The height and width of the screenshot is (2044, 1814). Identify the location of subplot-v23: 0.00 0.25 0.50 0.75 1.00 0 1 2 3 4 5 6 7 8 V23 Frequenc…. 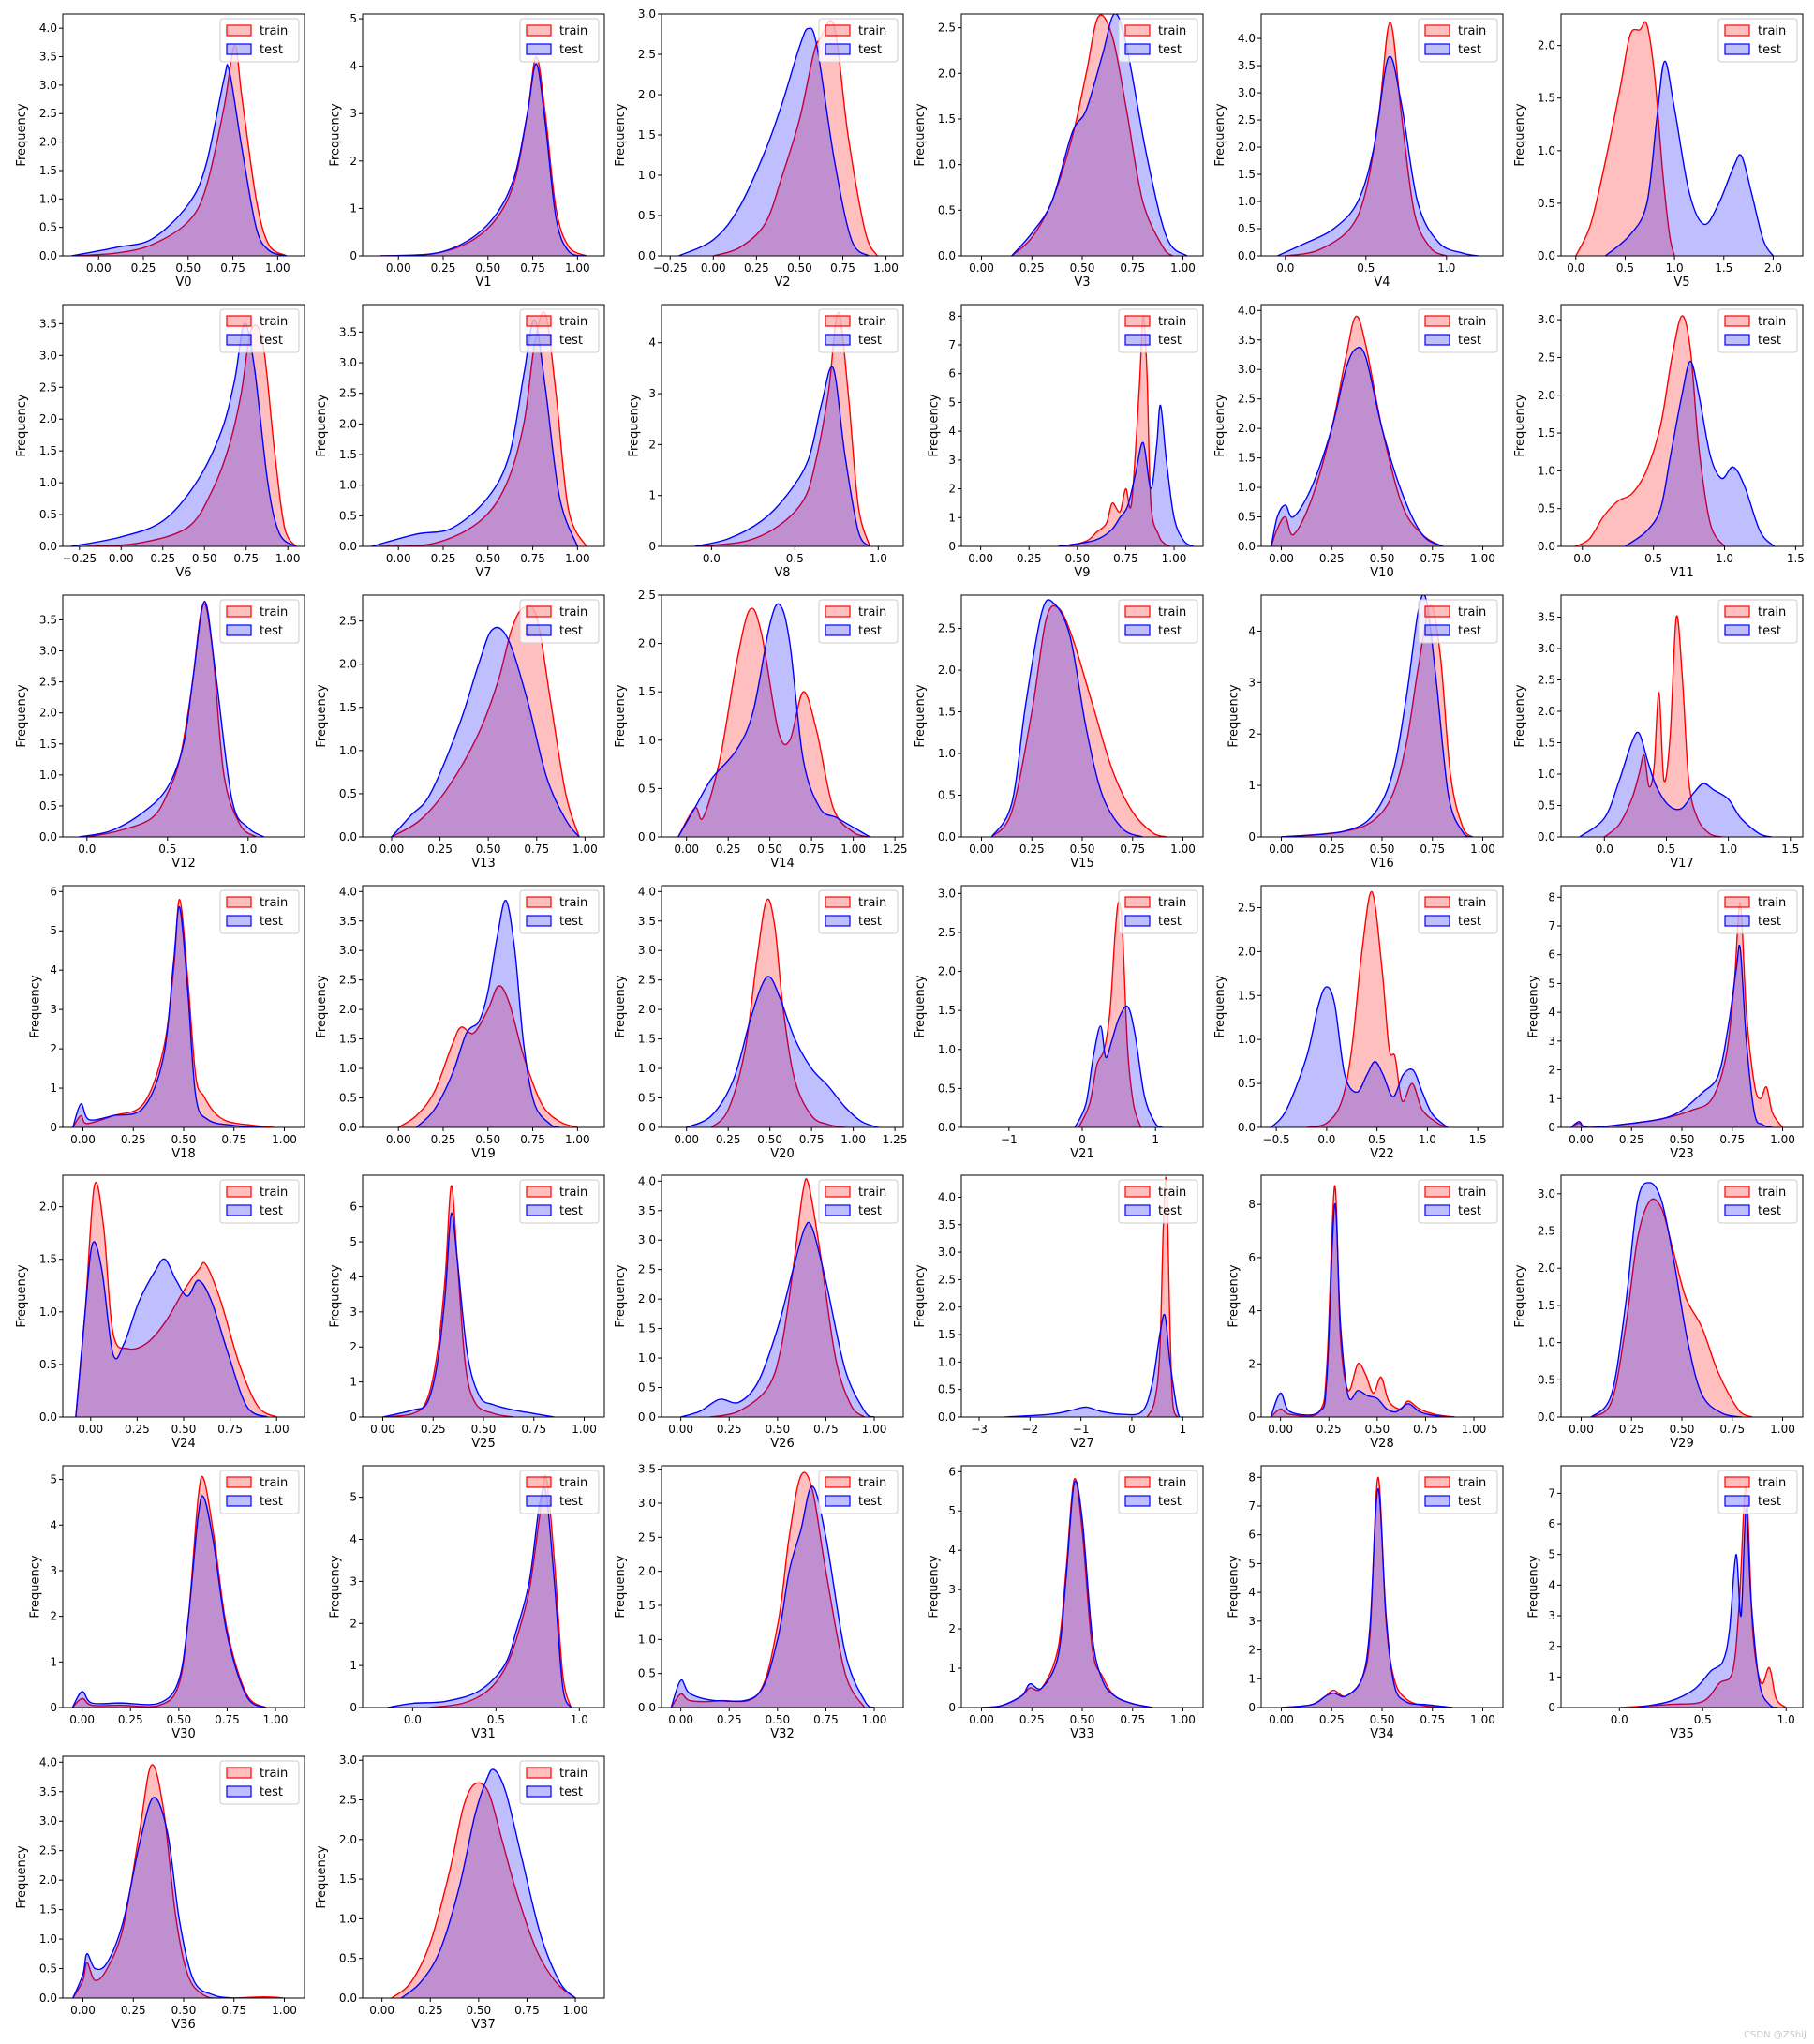
(1665, 1023).